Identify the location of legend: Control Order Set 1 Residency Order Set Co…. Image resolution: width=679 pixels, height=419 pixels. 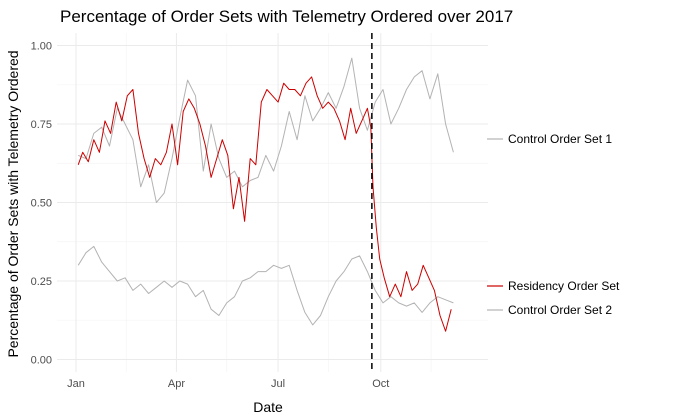
(553, 224).